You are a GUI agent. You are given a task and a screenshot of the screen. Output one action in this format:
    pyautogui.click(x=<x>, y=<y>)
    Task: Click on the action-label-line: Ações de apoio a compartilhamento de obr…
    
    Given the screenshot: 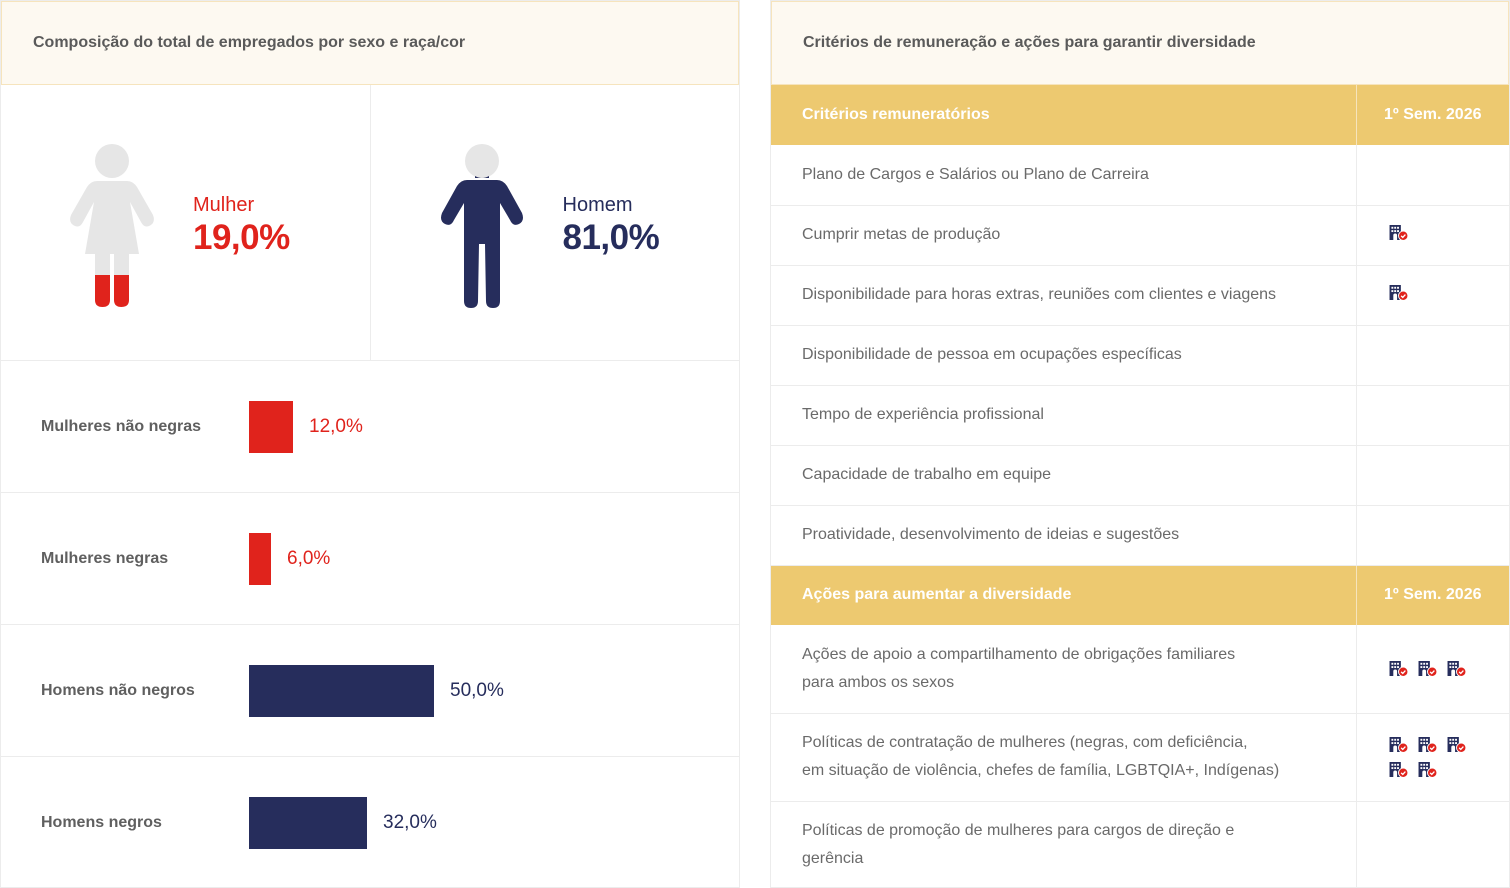 What is the action you would take?
    pyautogui.click(x=1019, y=654)
    